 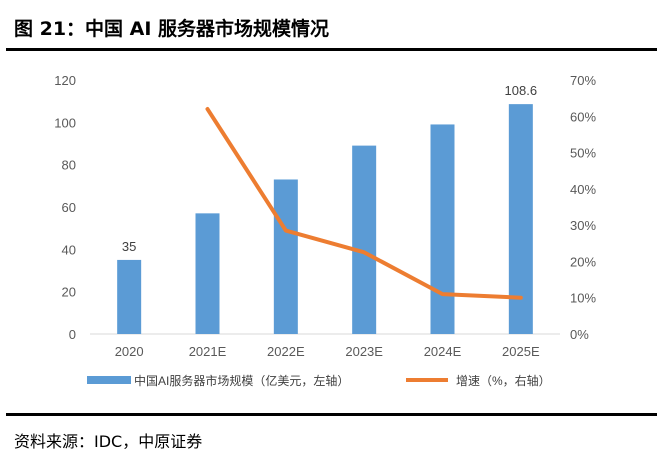 I want to click on x-tick-2022E: 2022E, so click(x=286, y=351).